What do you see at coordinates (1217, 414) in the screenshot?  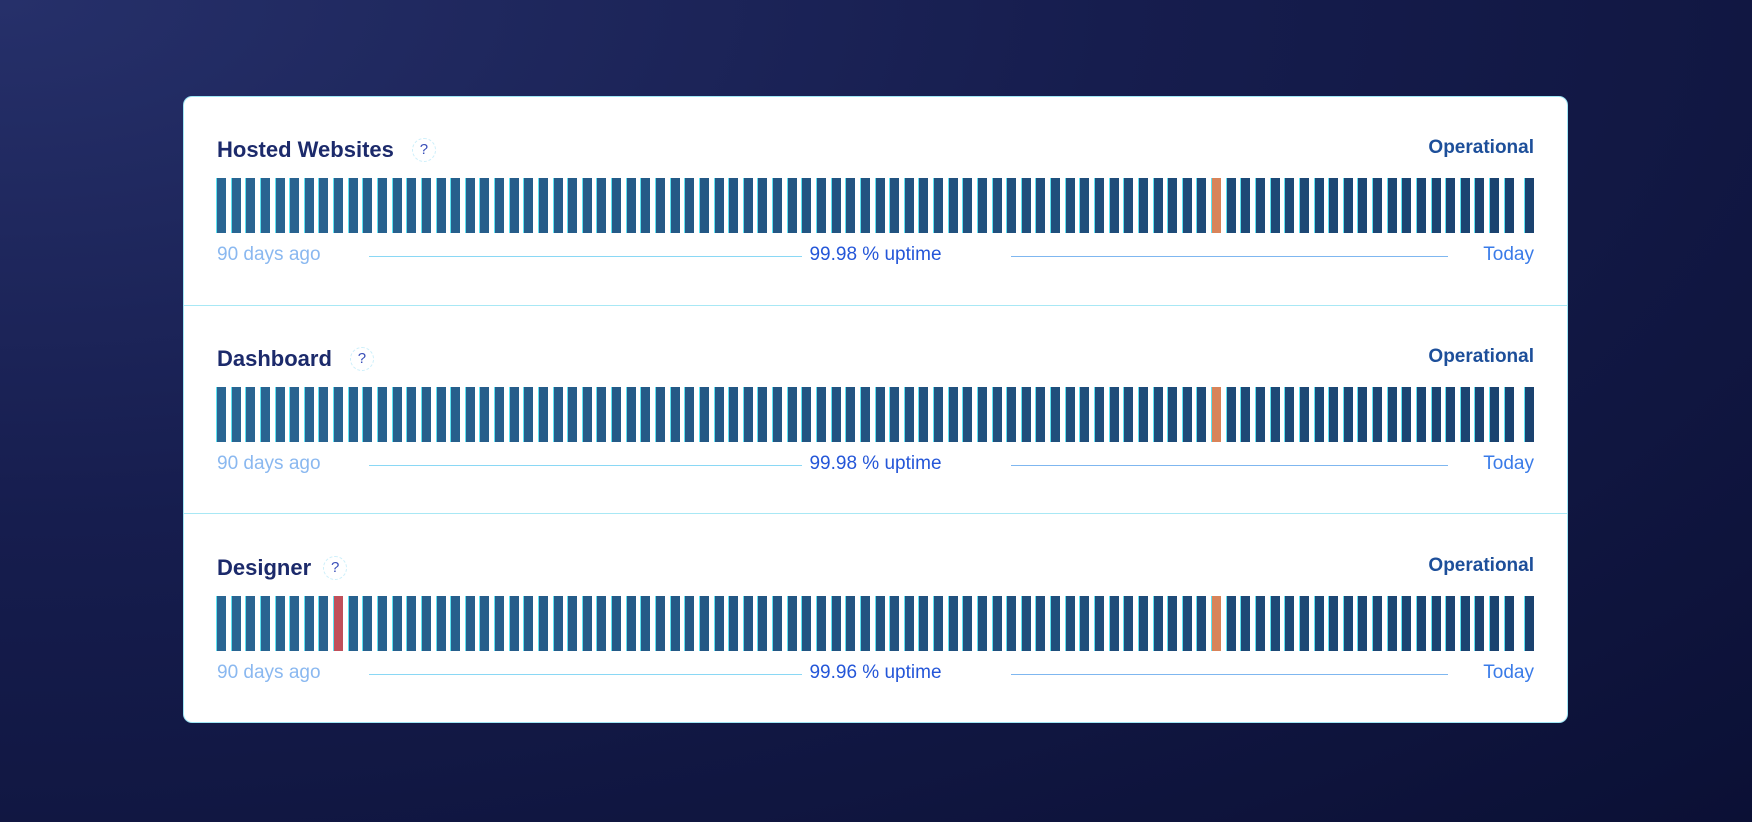 I see `uptime-bar-partial` at bounding box center [1217, 414].